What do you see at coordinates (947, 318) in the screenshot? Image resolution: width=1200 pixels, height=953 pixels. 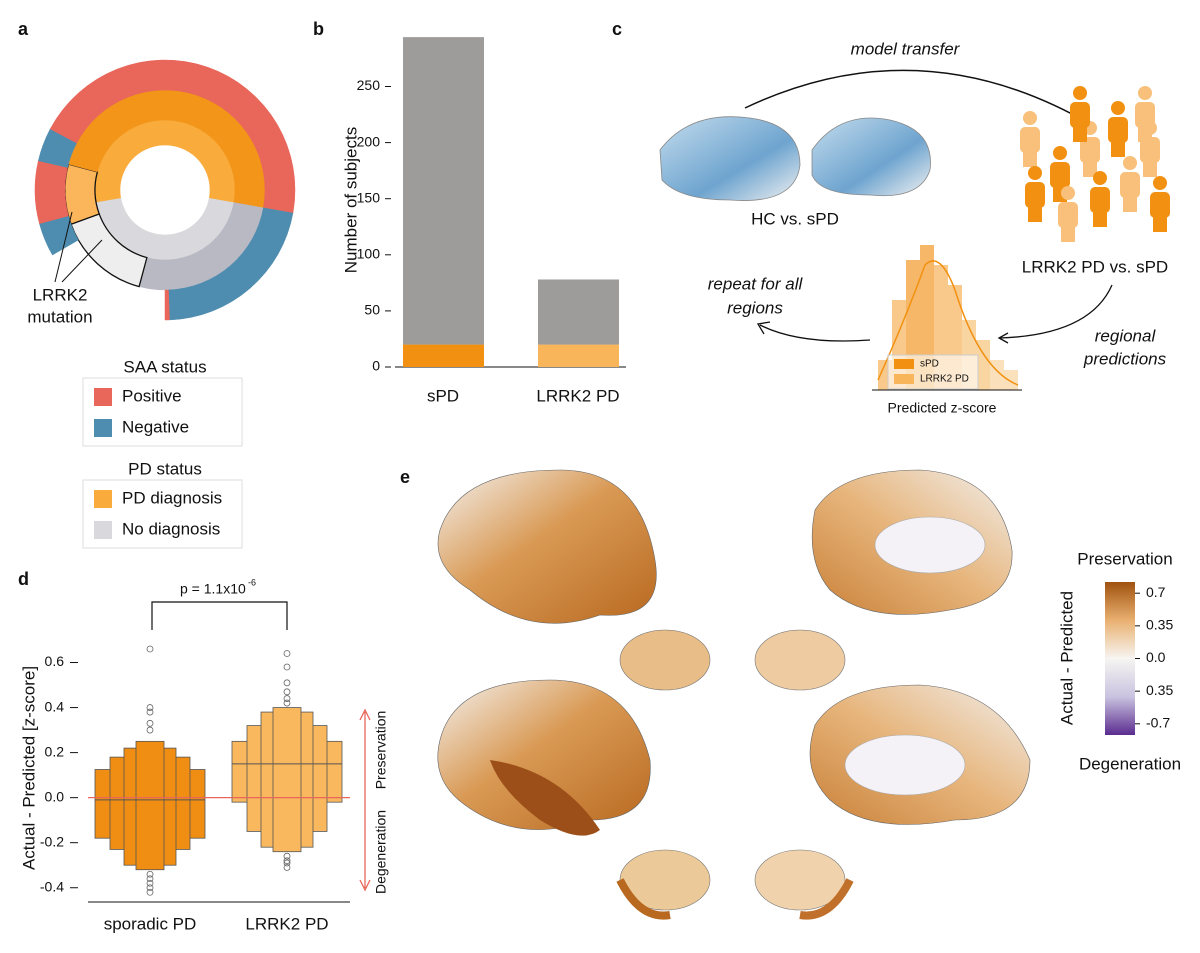 I see `inset-histogram` at bounding box center [947, 318].